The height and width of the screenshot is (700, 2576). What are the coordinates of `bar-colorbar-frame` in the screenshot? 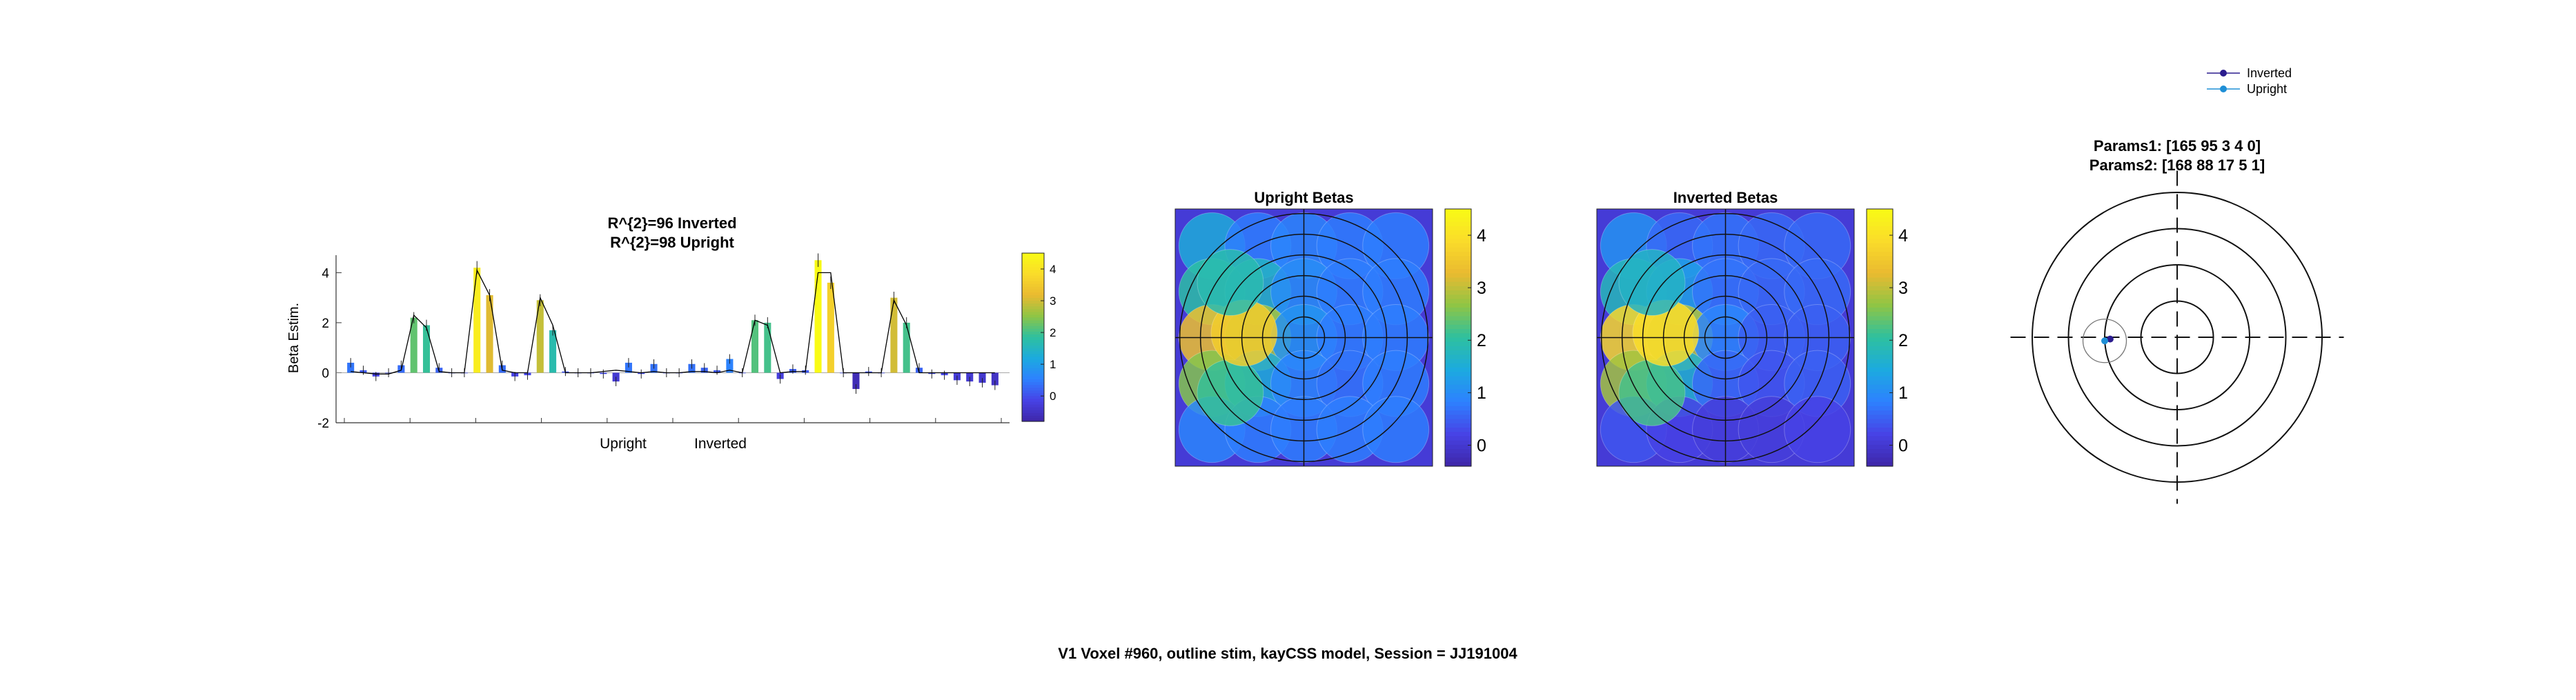 It's located at (1033, 337).